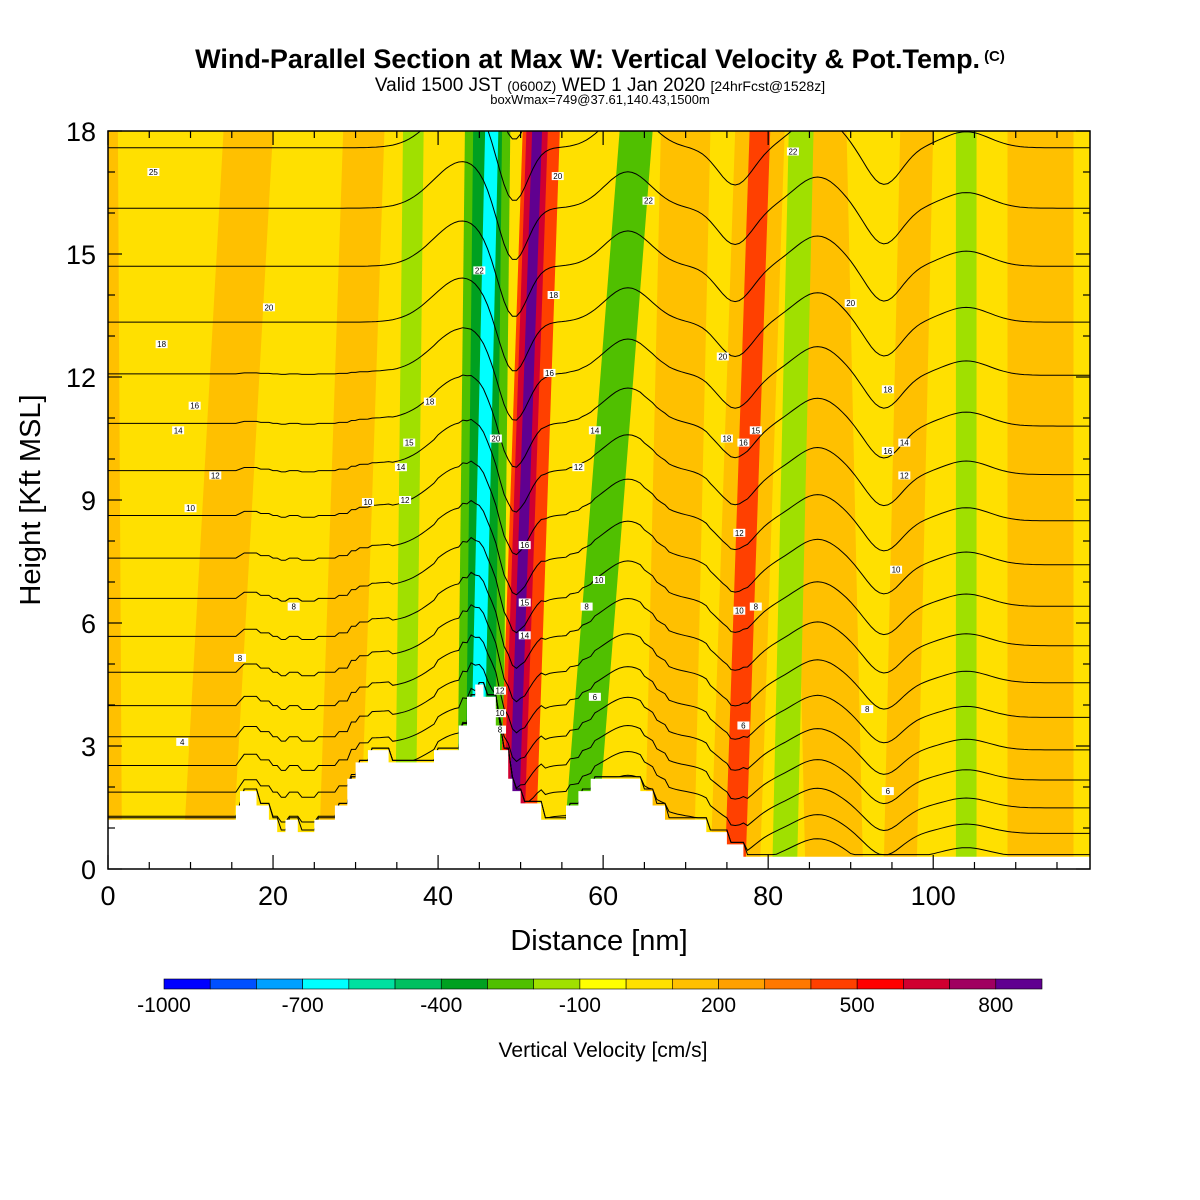 The height and width of the screenshot is (1200, 1200). I want to click on contour-label: 22, so click(648, 201).